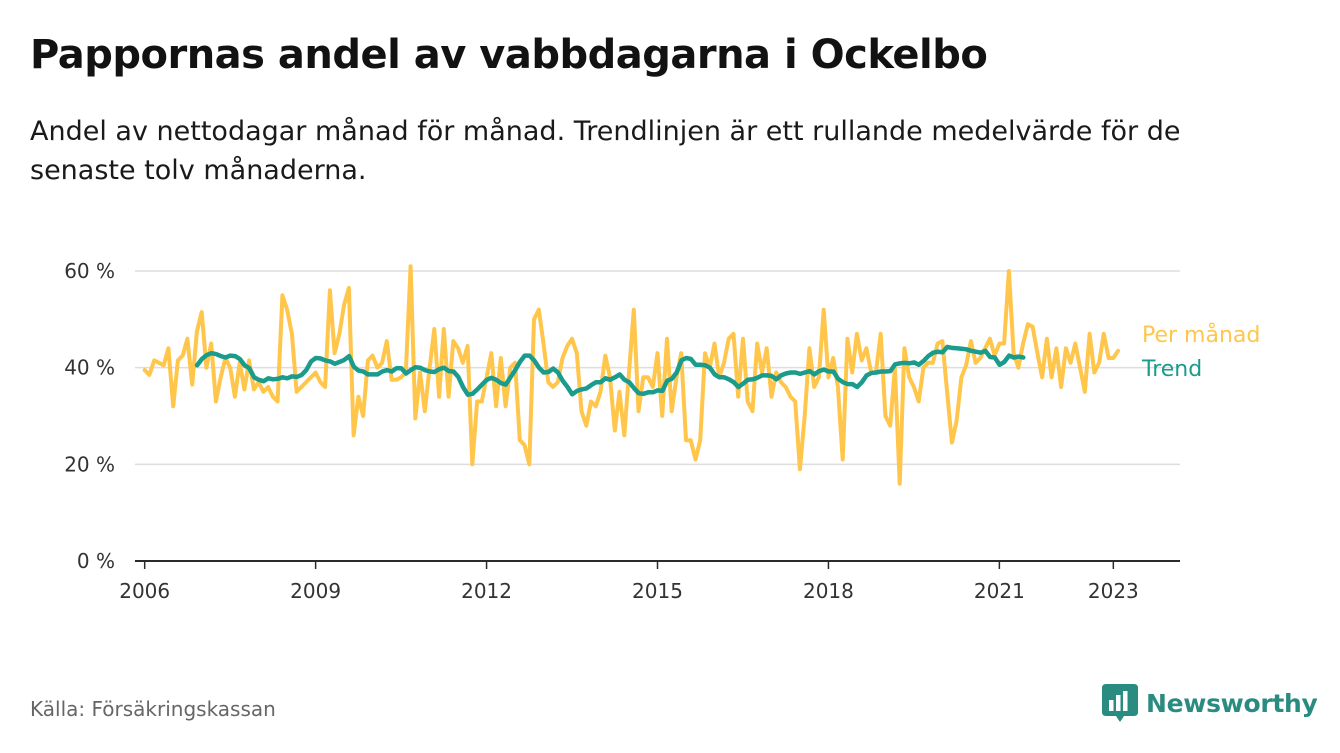  Describe the element at coordinates (1113, 591) in the screenshot. I see `x-tick-label: 2023` at that location.